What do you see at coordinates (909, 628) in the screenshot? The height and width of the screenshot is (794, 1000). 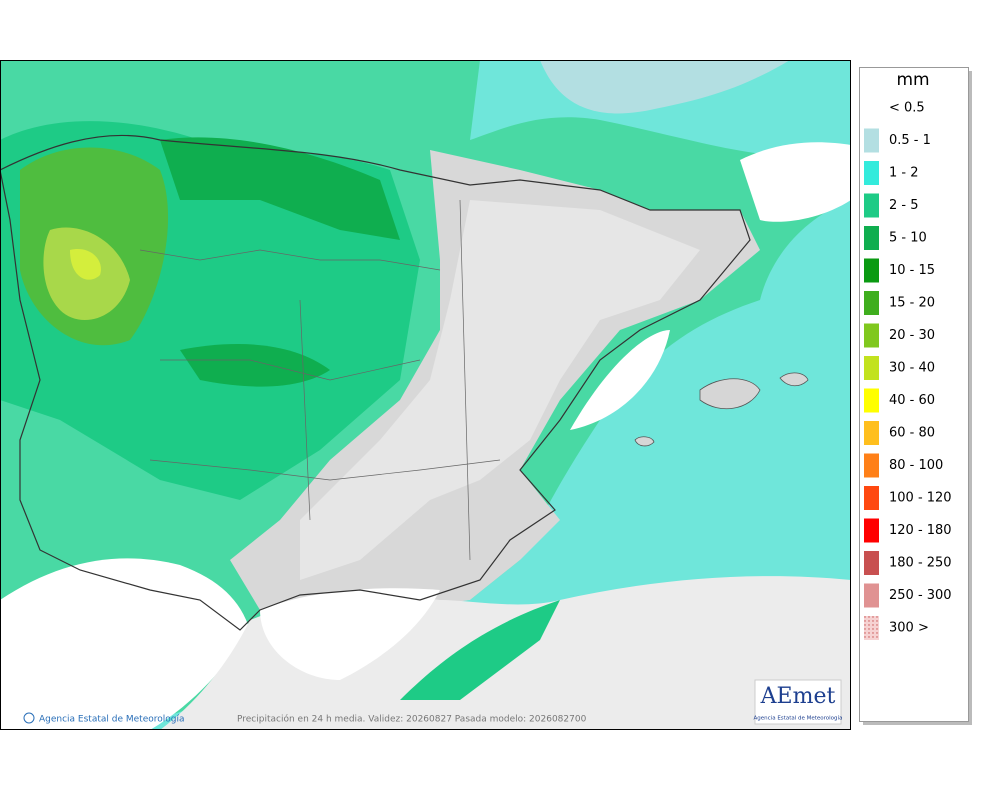 I see `legend-label: 300 >` at bounding box center [909, 628].